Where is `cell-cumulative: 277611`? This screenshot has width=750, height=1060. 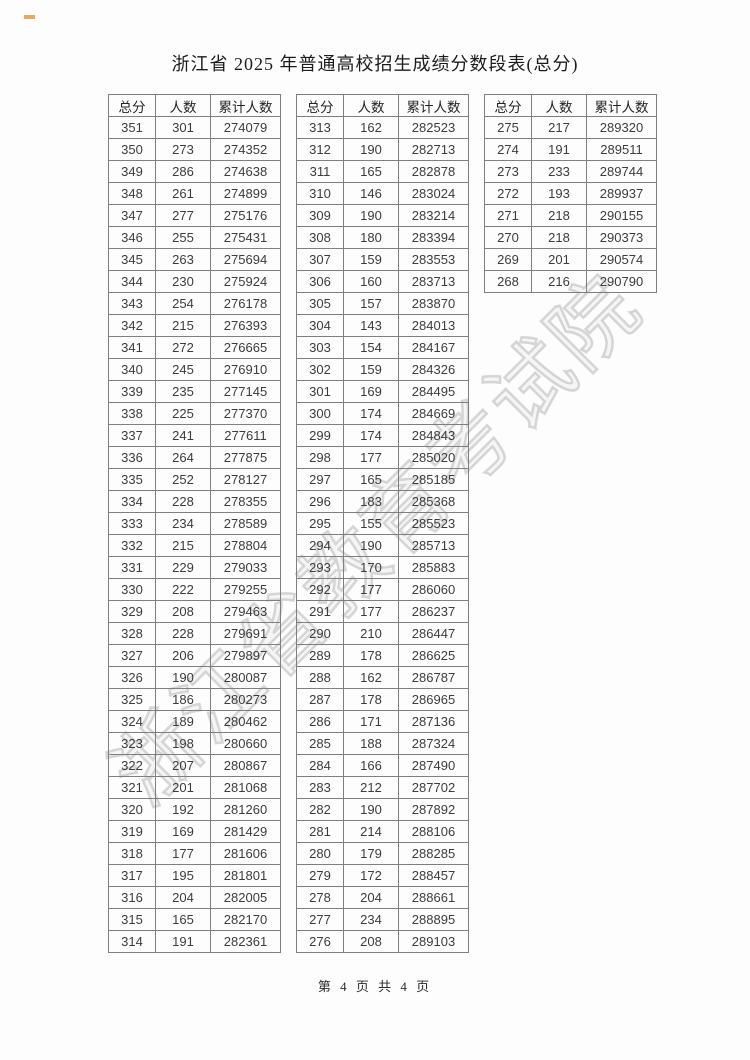
cell-cumulative: 277611 is located at coordinates (245, 435).